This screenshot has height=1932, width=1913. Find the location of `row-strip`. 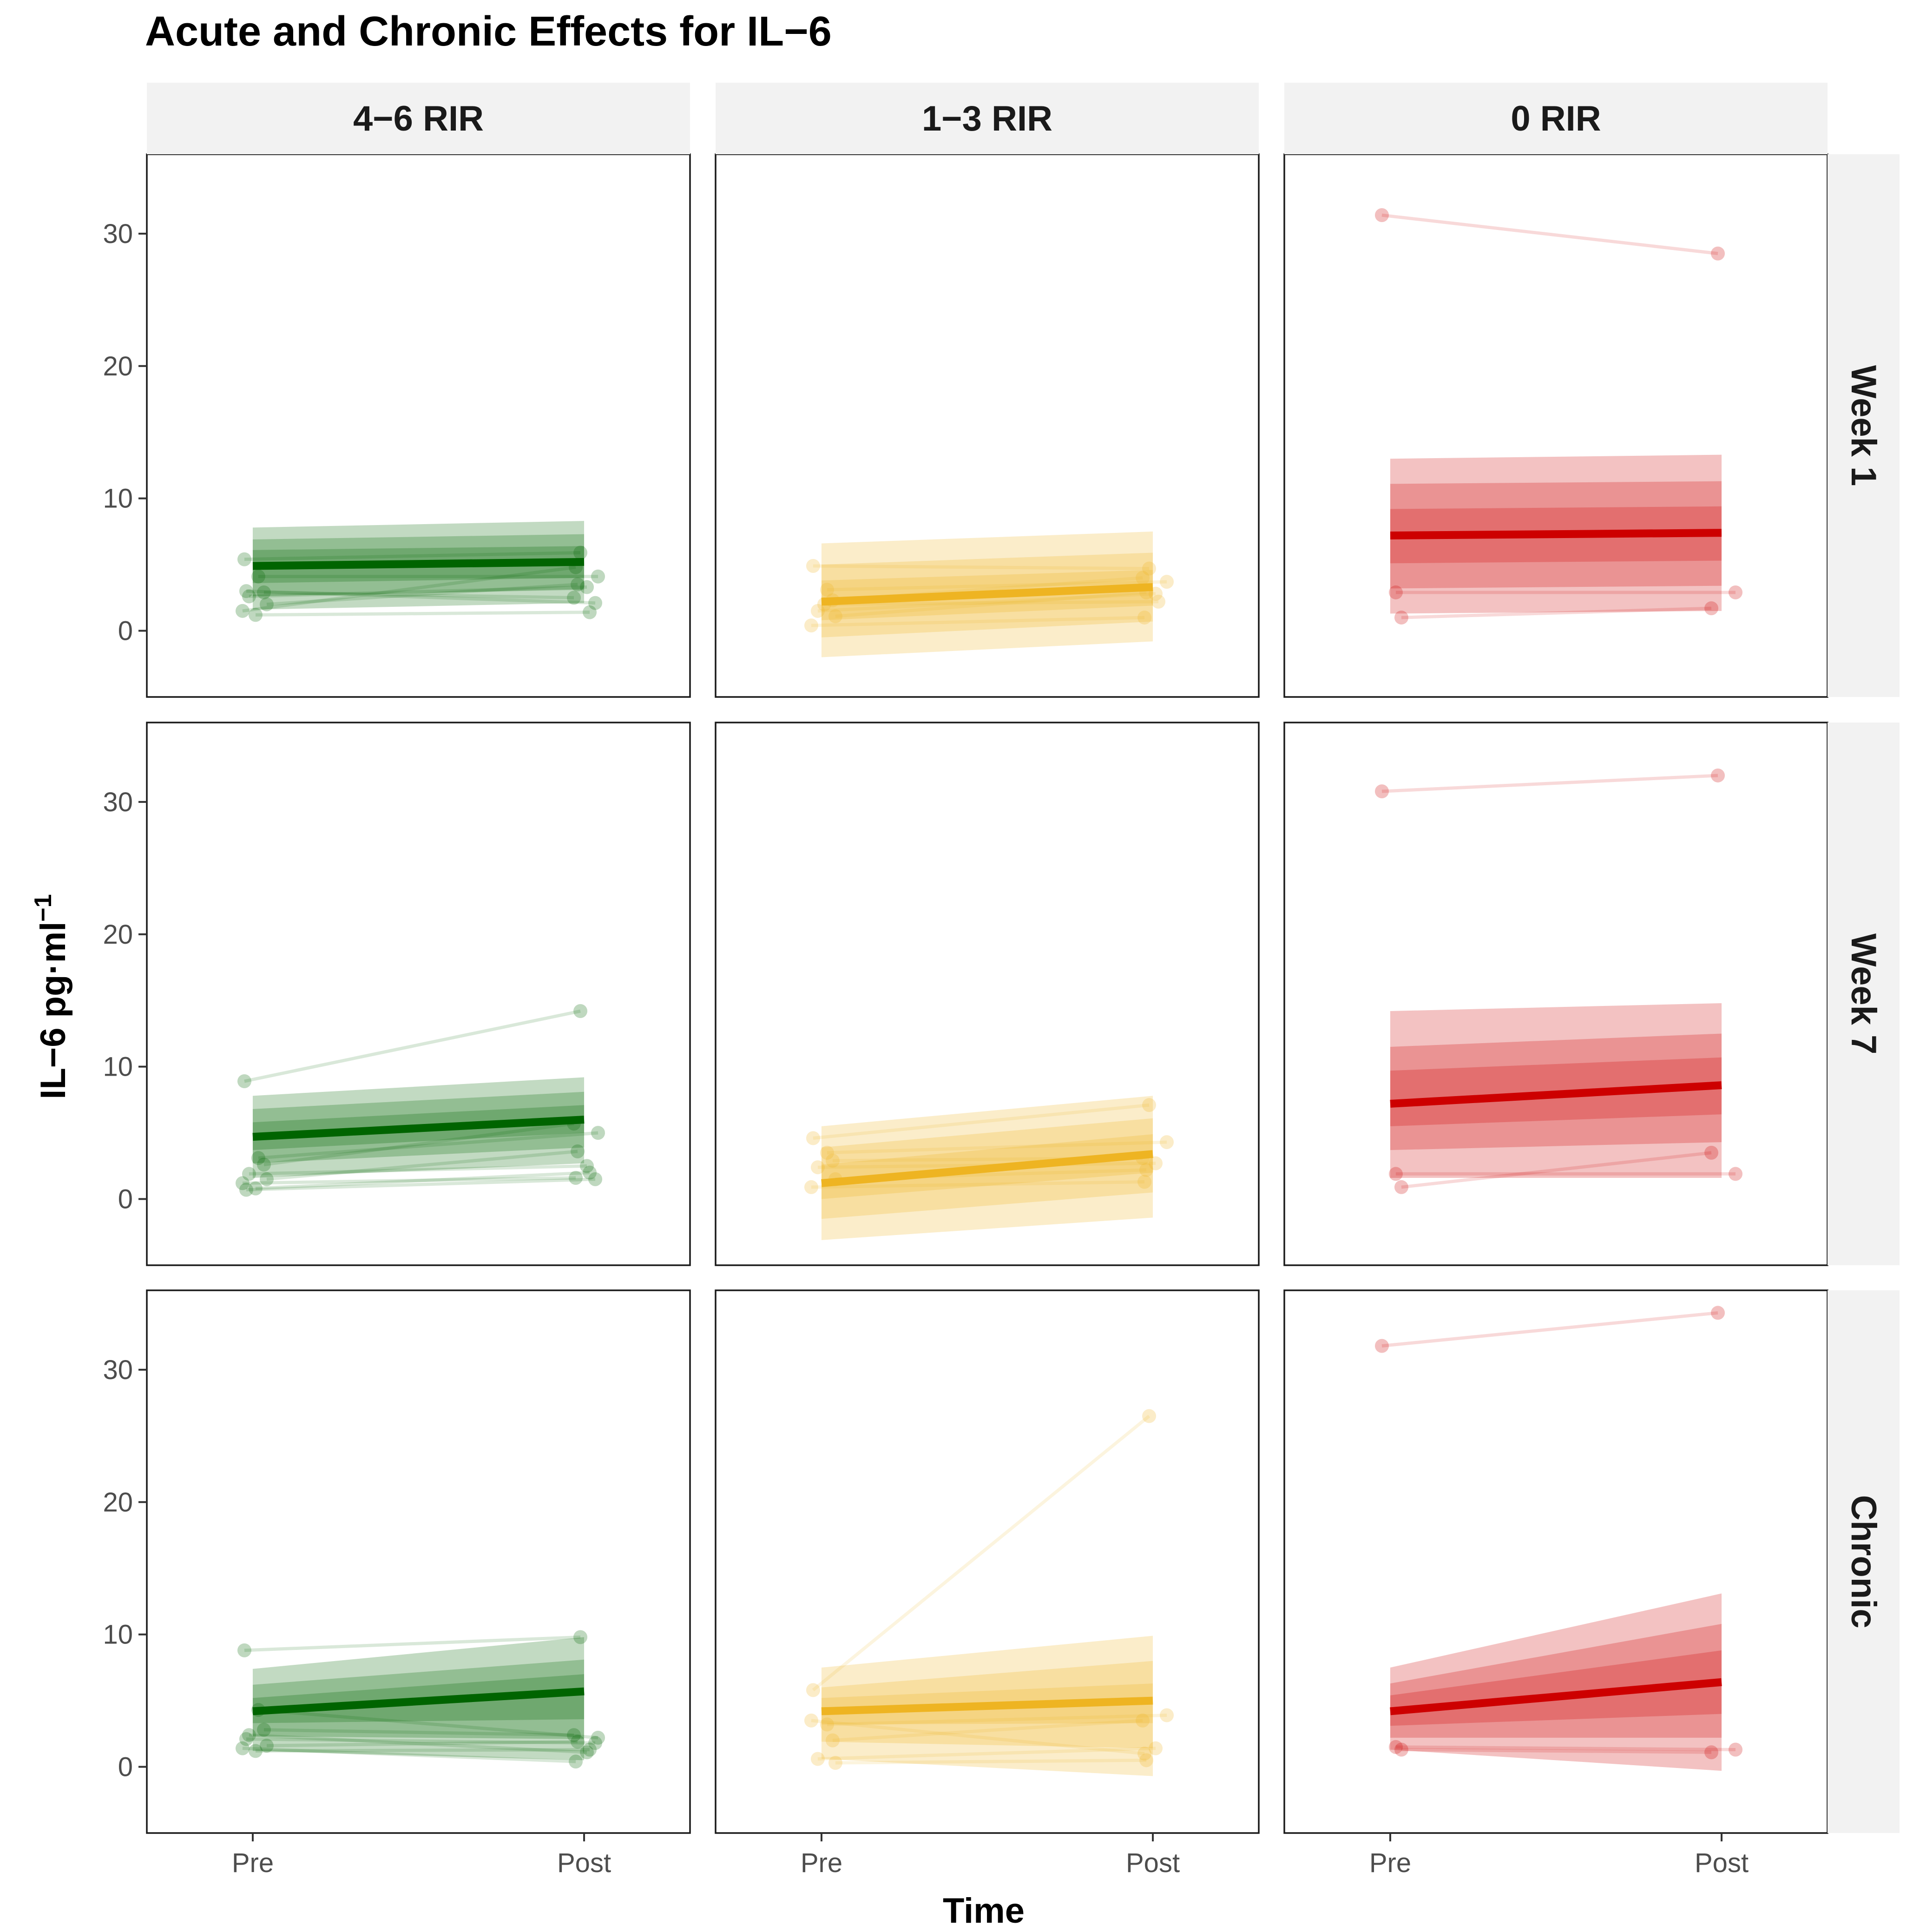

row-strip is located at coordinates (1864, 425).